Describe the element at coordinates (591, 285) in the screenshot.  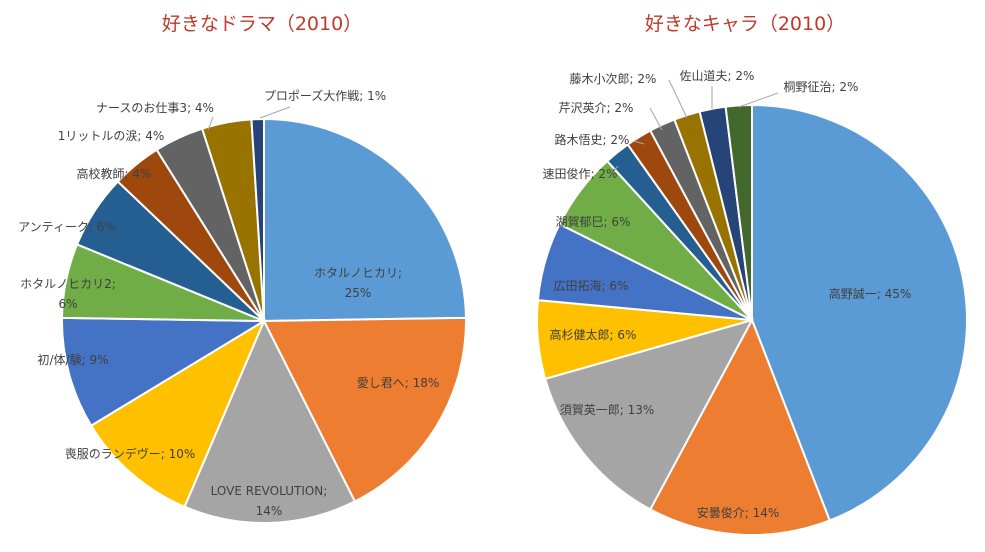
I see `data-label-広田拓海: 広田拓海; 6%` at that location.